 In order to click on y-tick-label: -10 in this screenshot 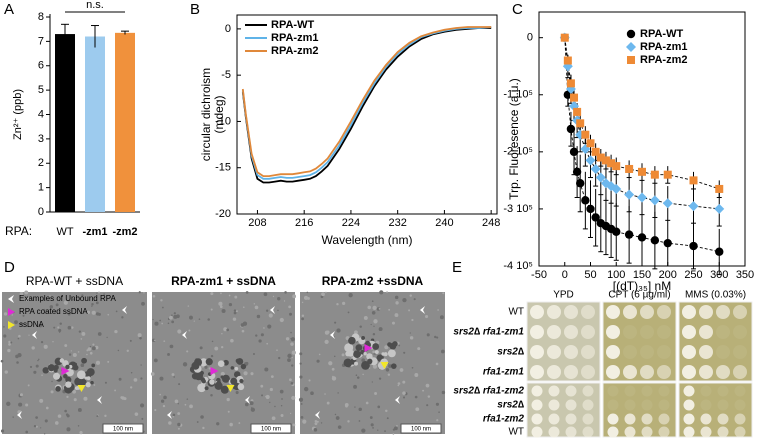, I will do `click(223, 121)`.